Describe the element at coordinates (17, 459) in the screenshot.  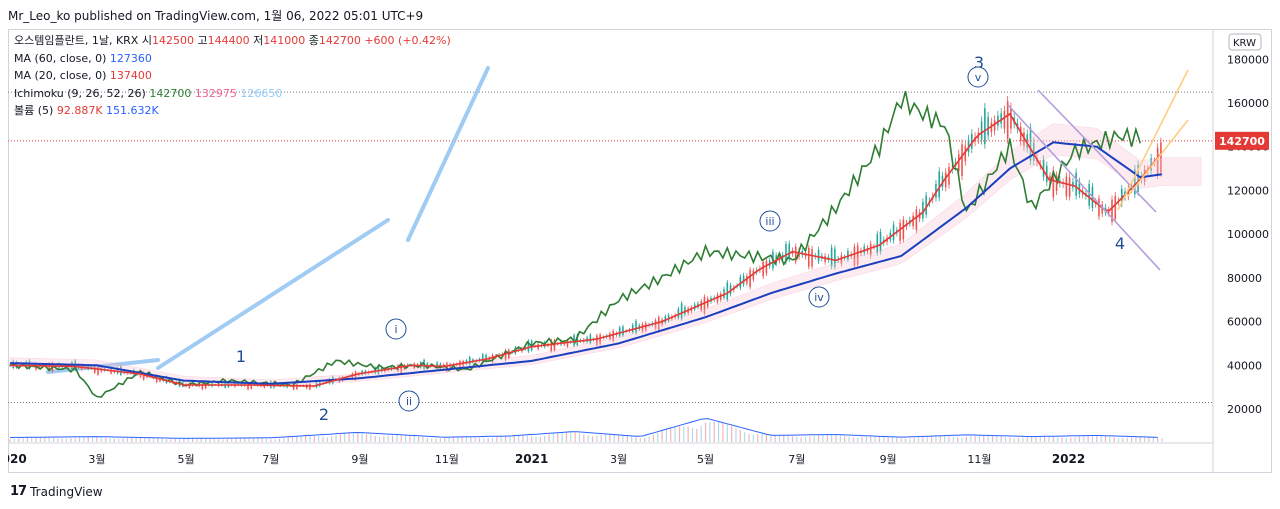
I see `x-tick-label: 2020` at that location.